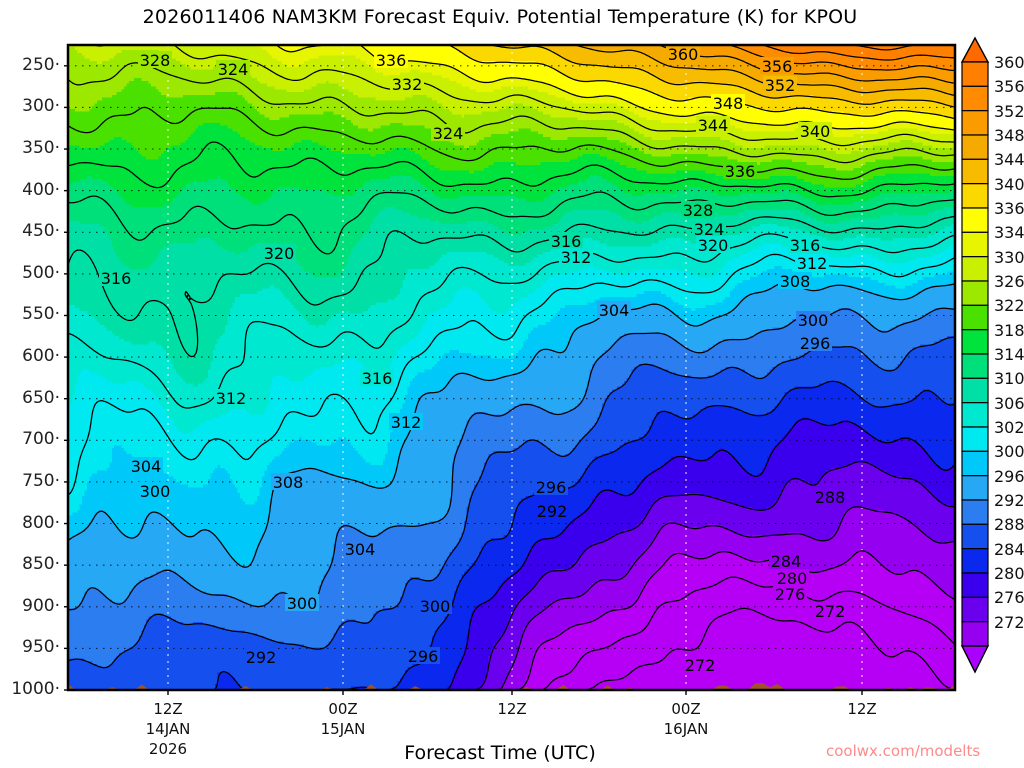 The image size is (1024, 768). I want to click on contour-label: 360, so click(683, 54).